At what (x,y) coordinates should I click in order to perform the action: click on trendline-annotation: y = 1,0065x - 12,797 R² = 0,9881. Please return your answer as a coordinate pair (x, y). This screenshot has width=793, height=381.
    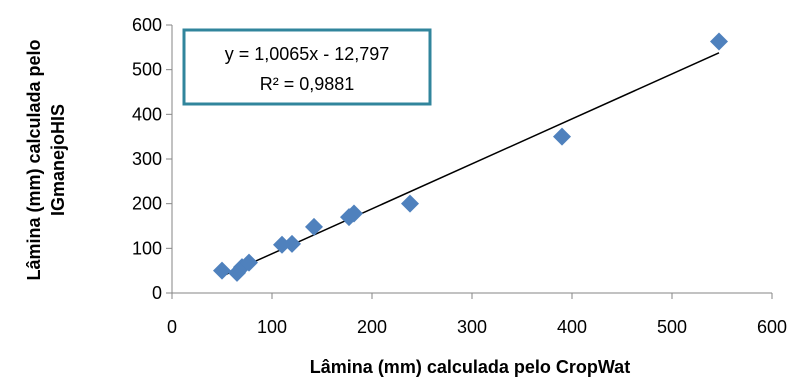
    Looking at the image, I should click on (307, 67).